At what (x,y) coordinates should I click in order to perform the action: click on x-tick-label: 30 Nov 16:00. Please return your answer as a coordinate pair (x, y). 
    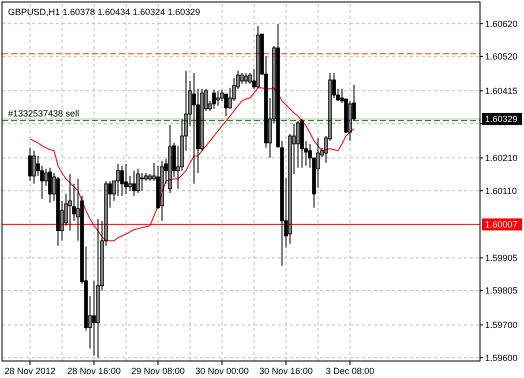
    Looking at the image, I should click on (286, 371).